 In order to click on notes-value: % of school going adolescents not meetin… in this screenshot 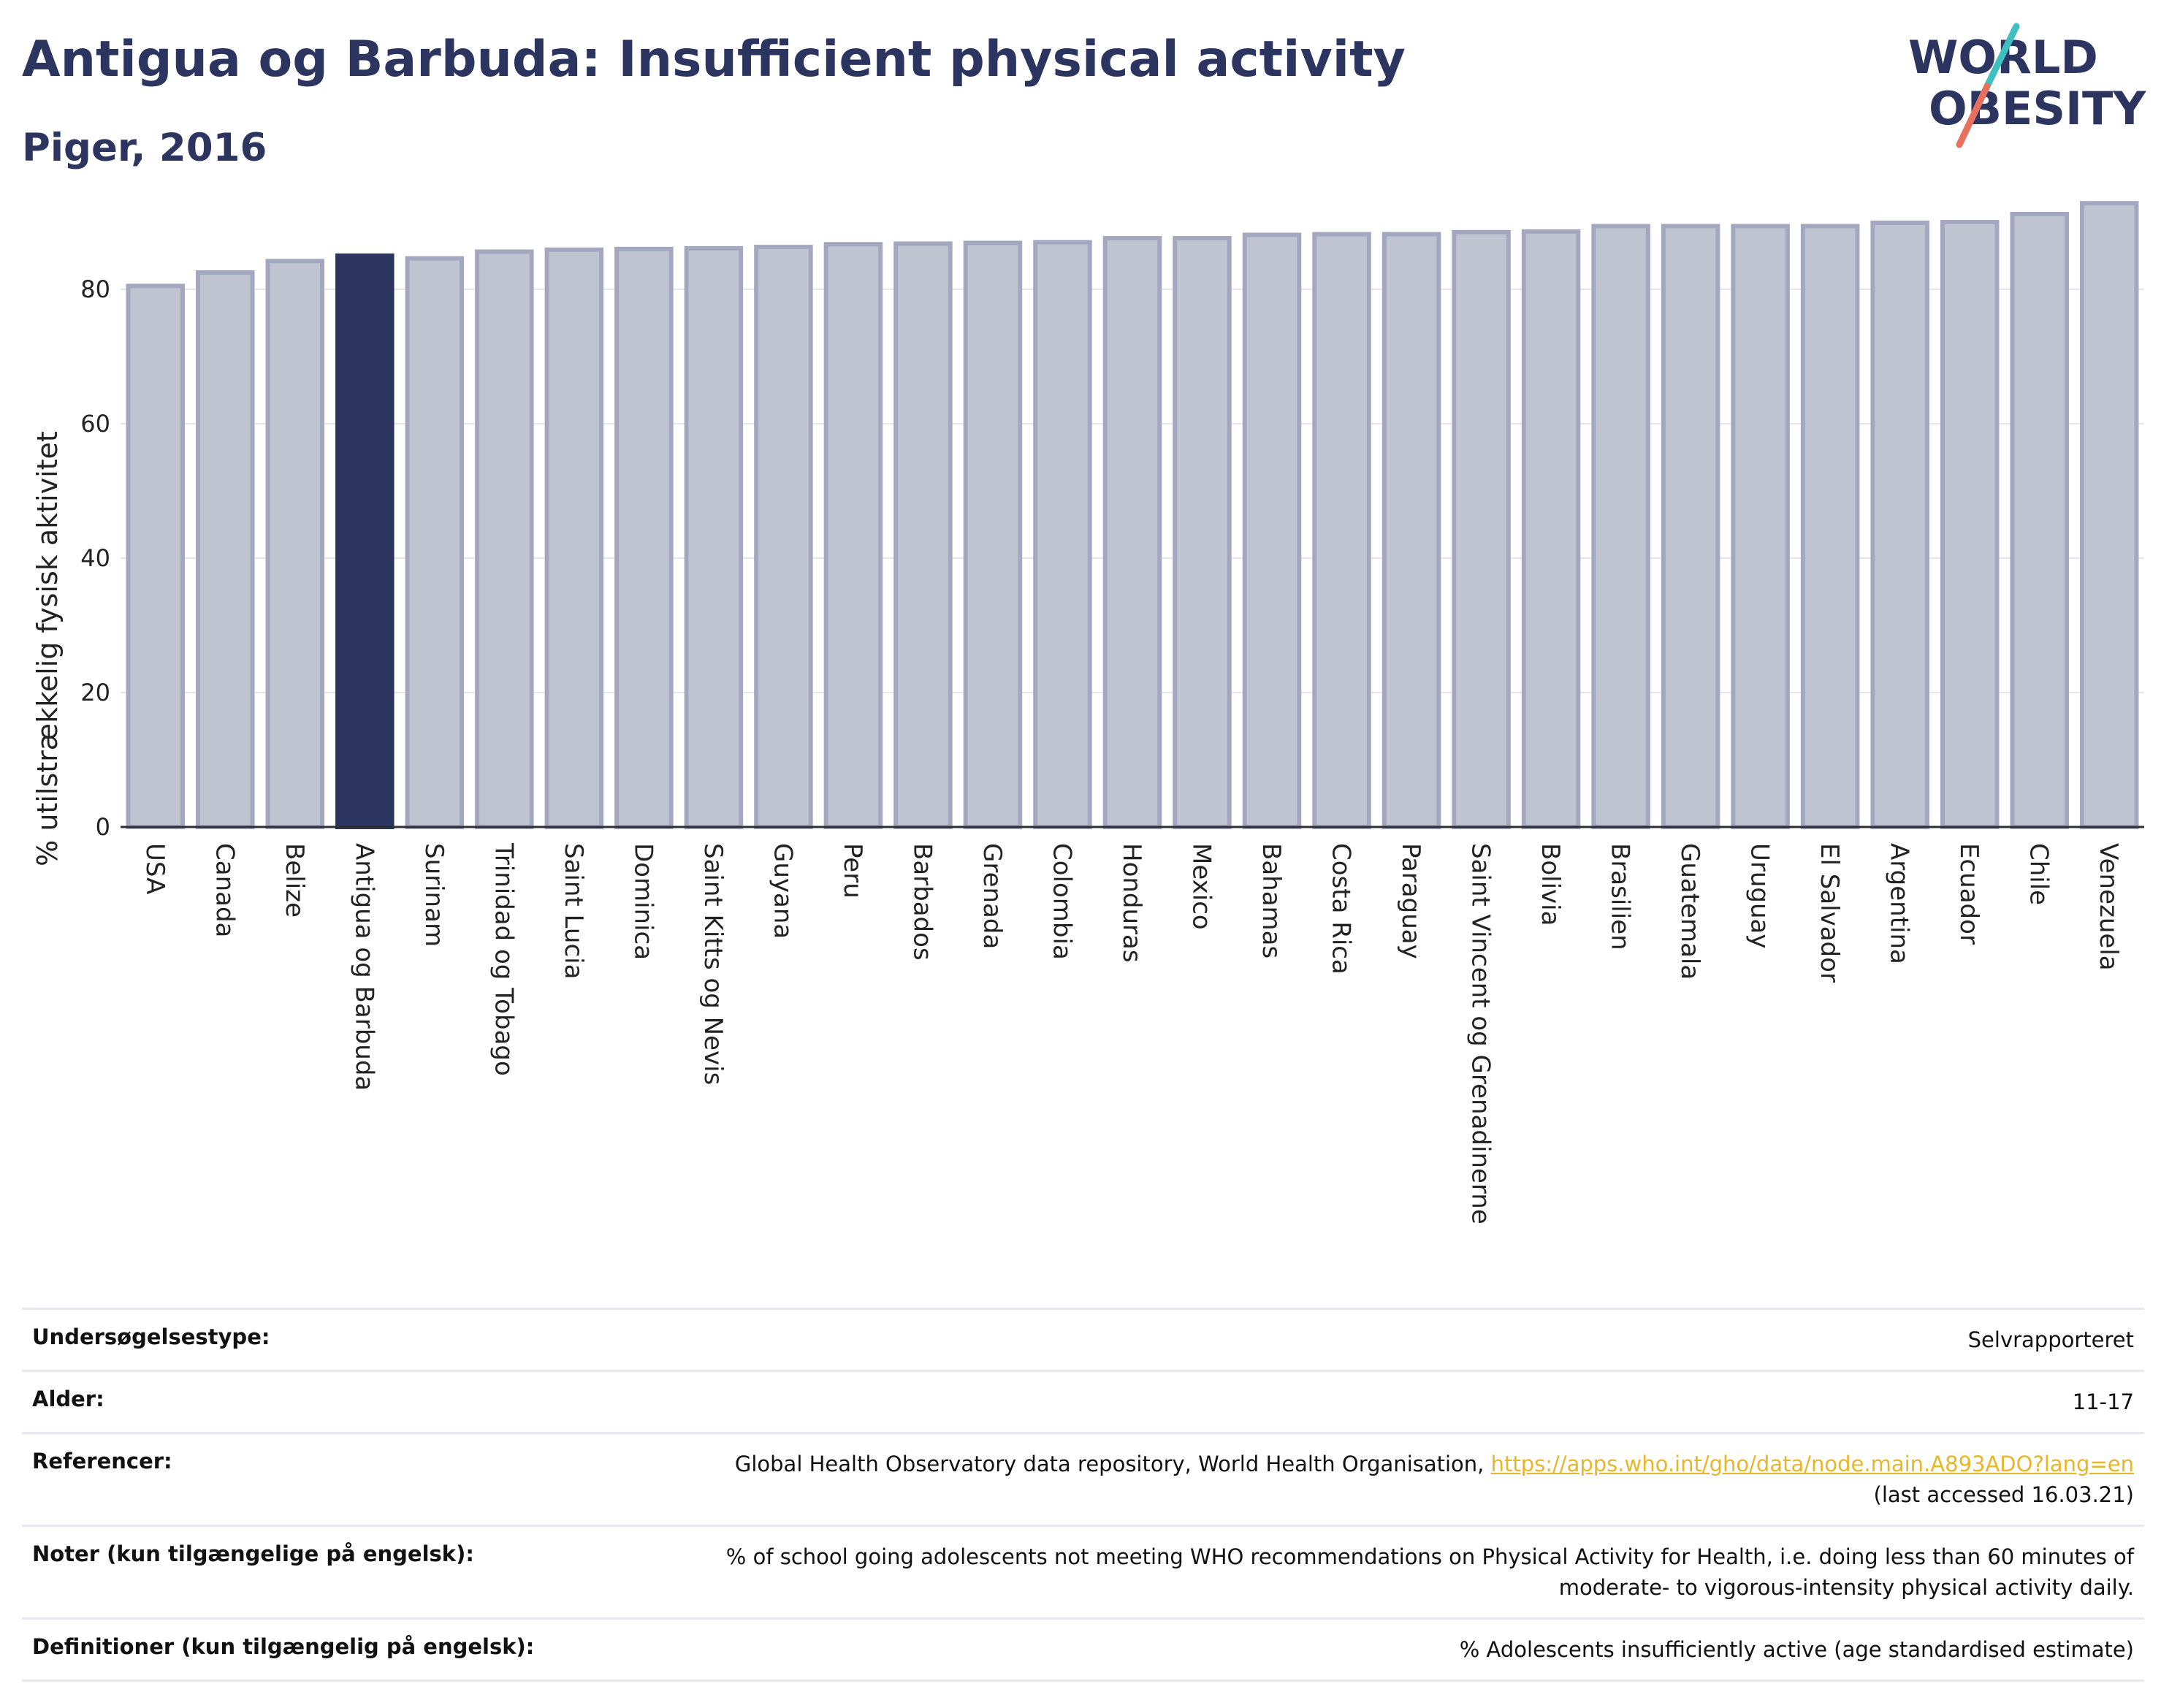, I will do `click(1356, 1572)`.